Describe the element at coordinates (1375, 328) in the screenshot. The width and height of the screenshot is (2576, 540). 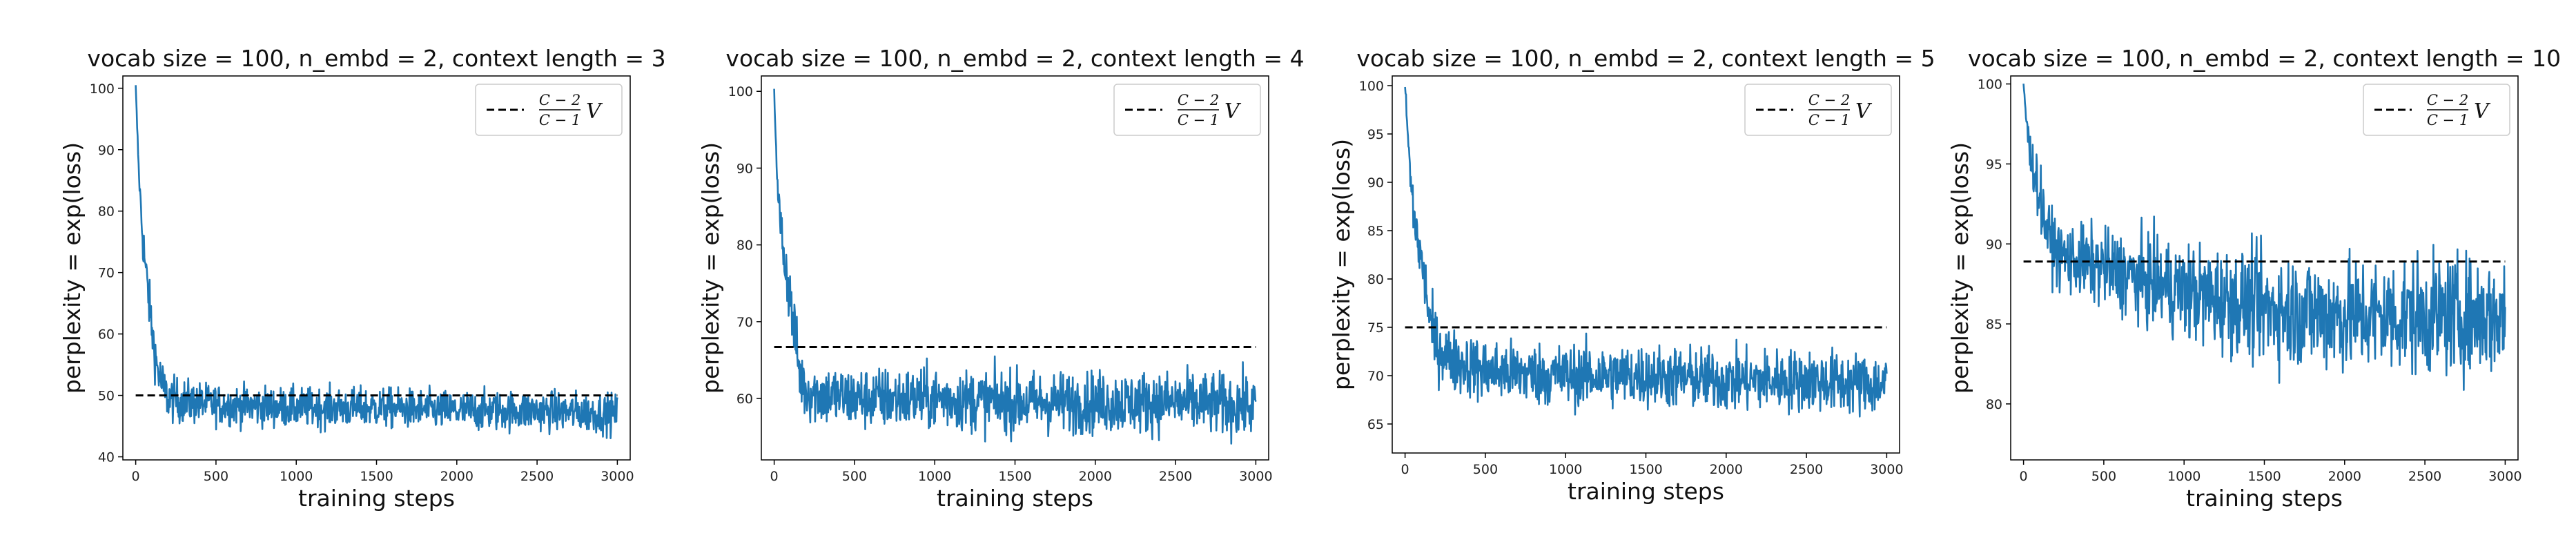
I see `y-tick-label: 75` at that location.